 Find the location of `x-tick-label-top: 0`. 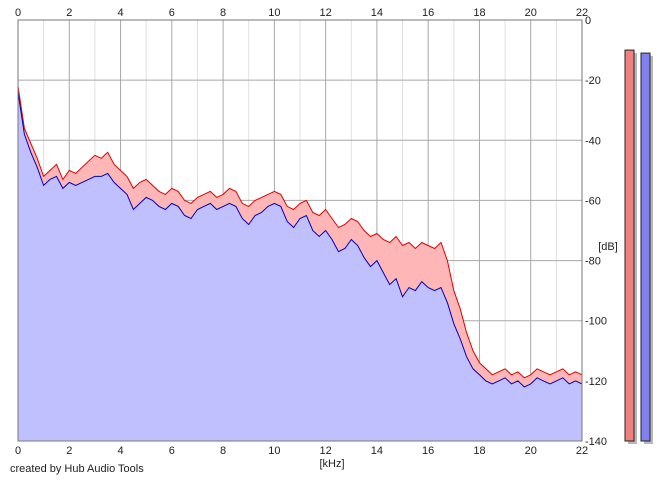

x-tick-label-top: 0 is located at coordinates (18, 13).